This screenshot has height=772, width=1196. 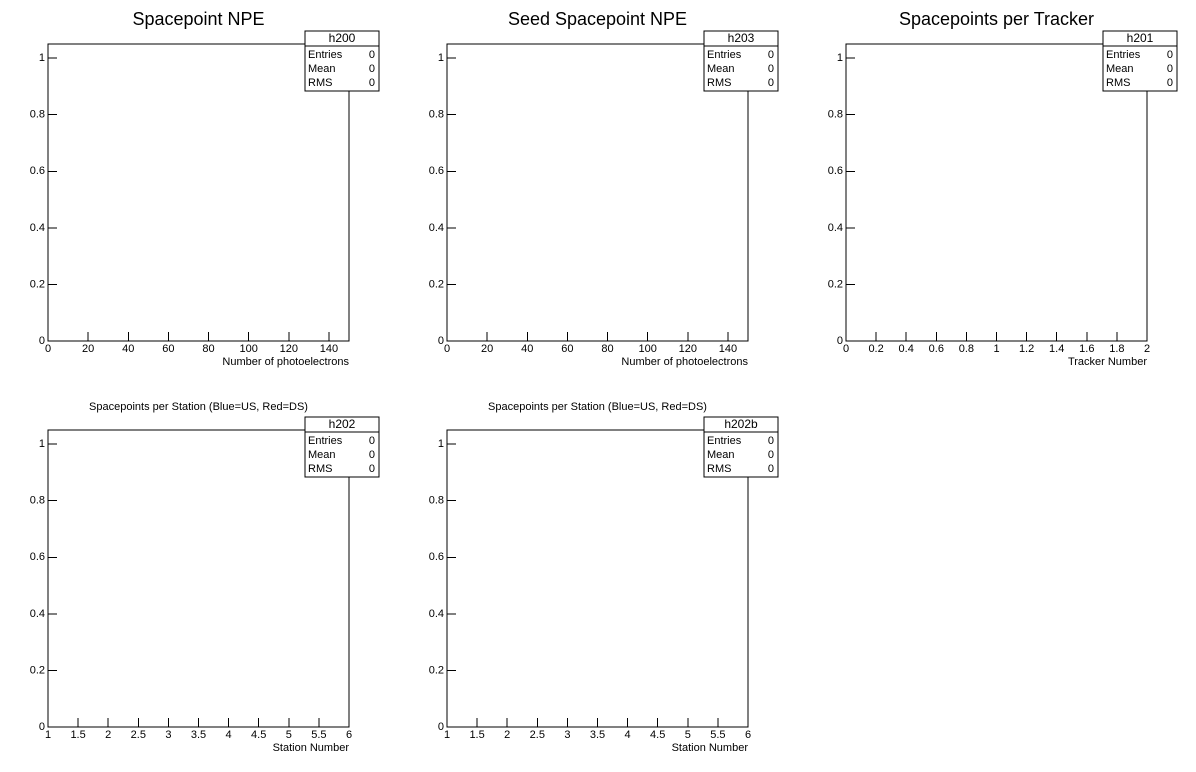 I want to click on x-tick-label: 2.5, so click(x=138, y=735).